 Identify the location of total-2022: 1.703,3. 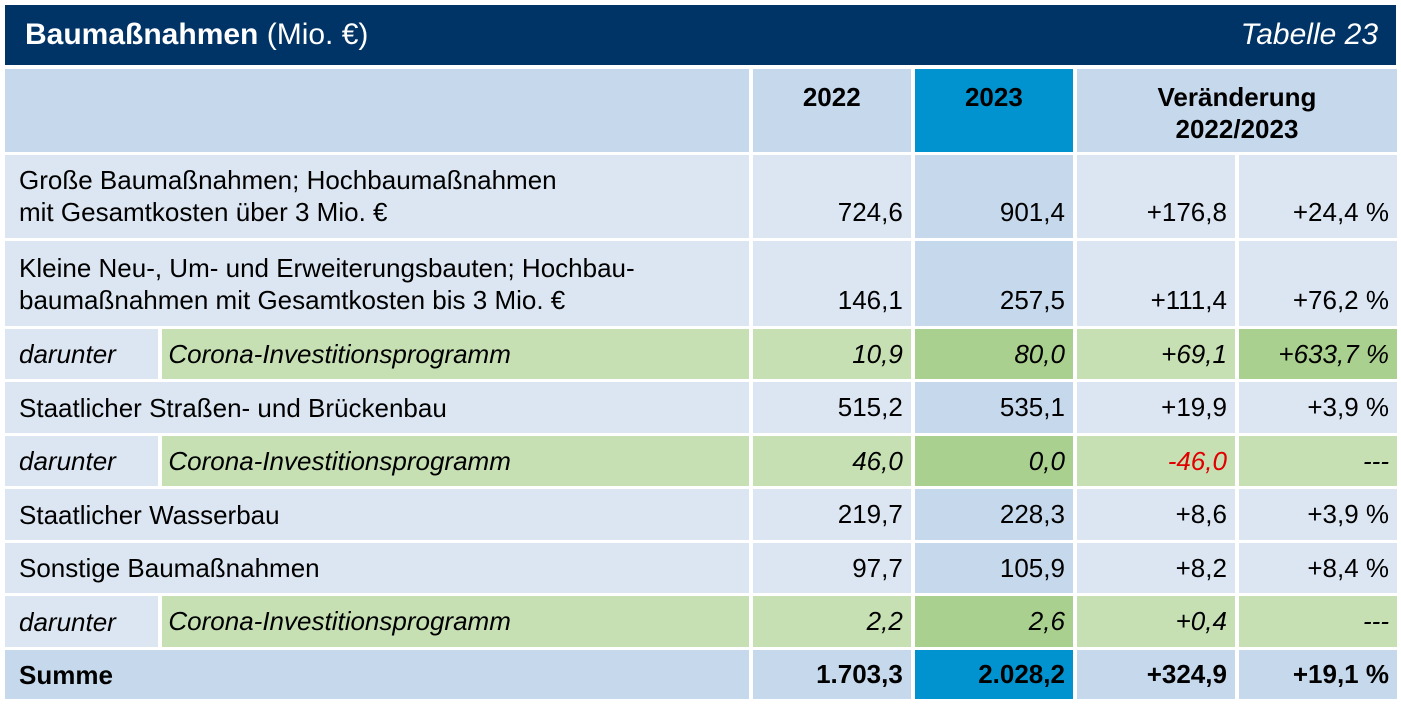
(831, 676).